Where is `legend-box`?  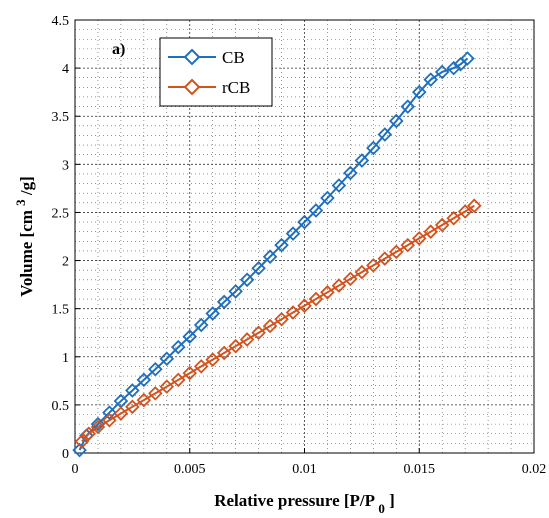
legend-box is located at coordinates (216, 72).